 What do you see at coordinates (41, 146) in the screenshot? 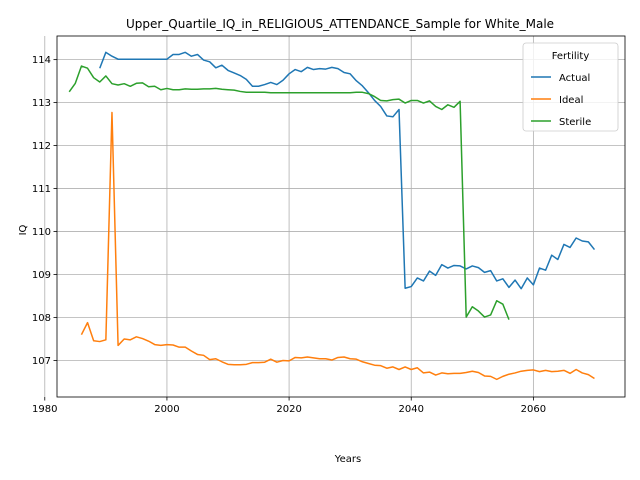
I see `y-tick-label: 112` at bounding box center [41, 146].